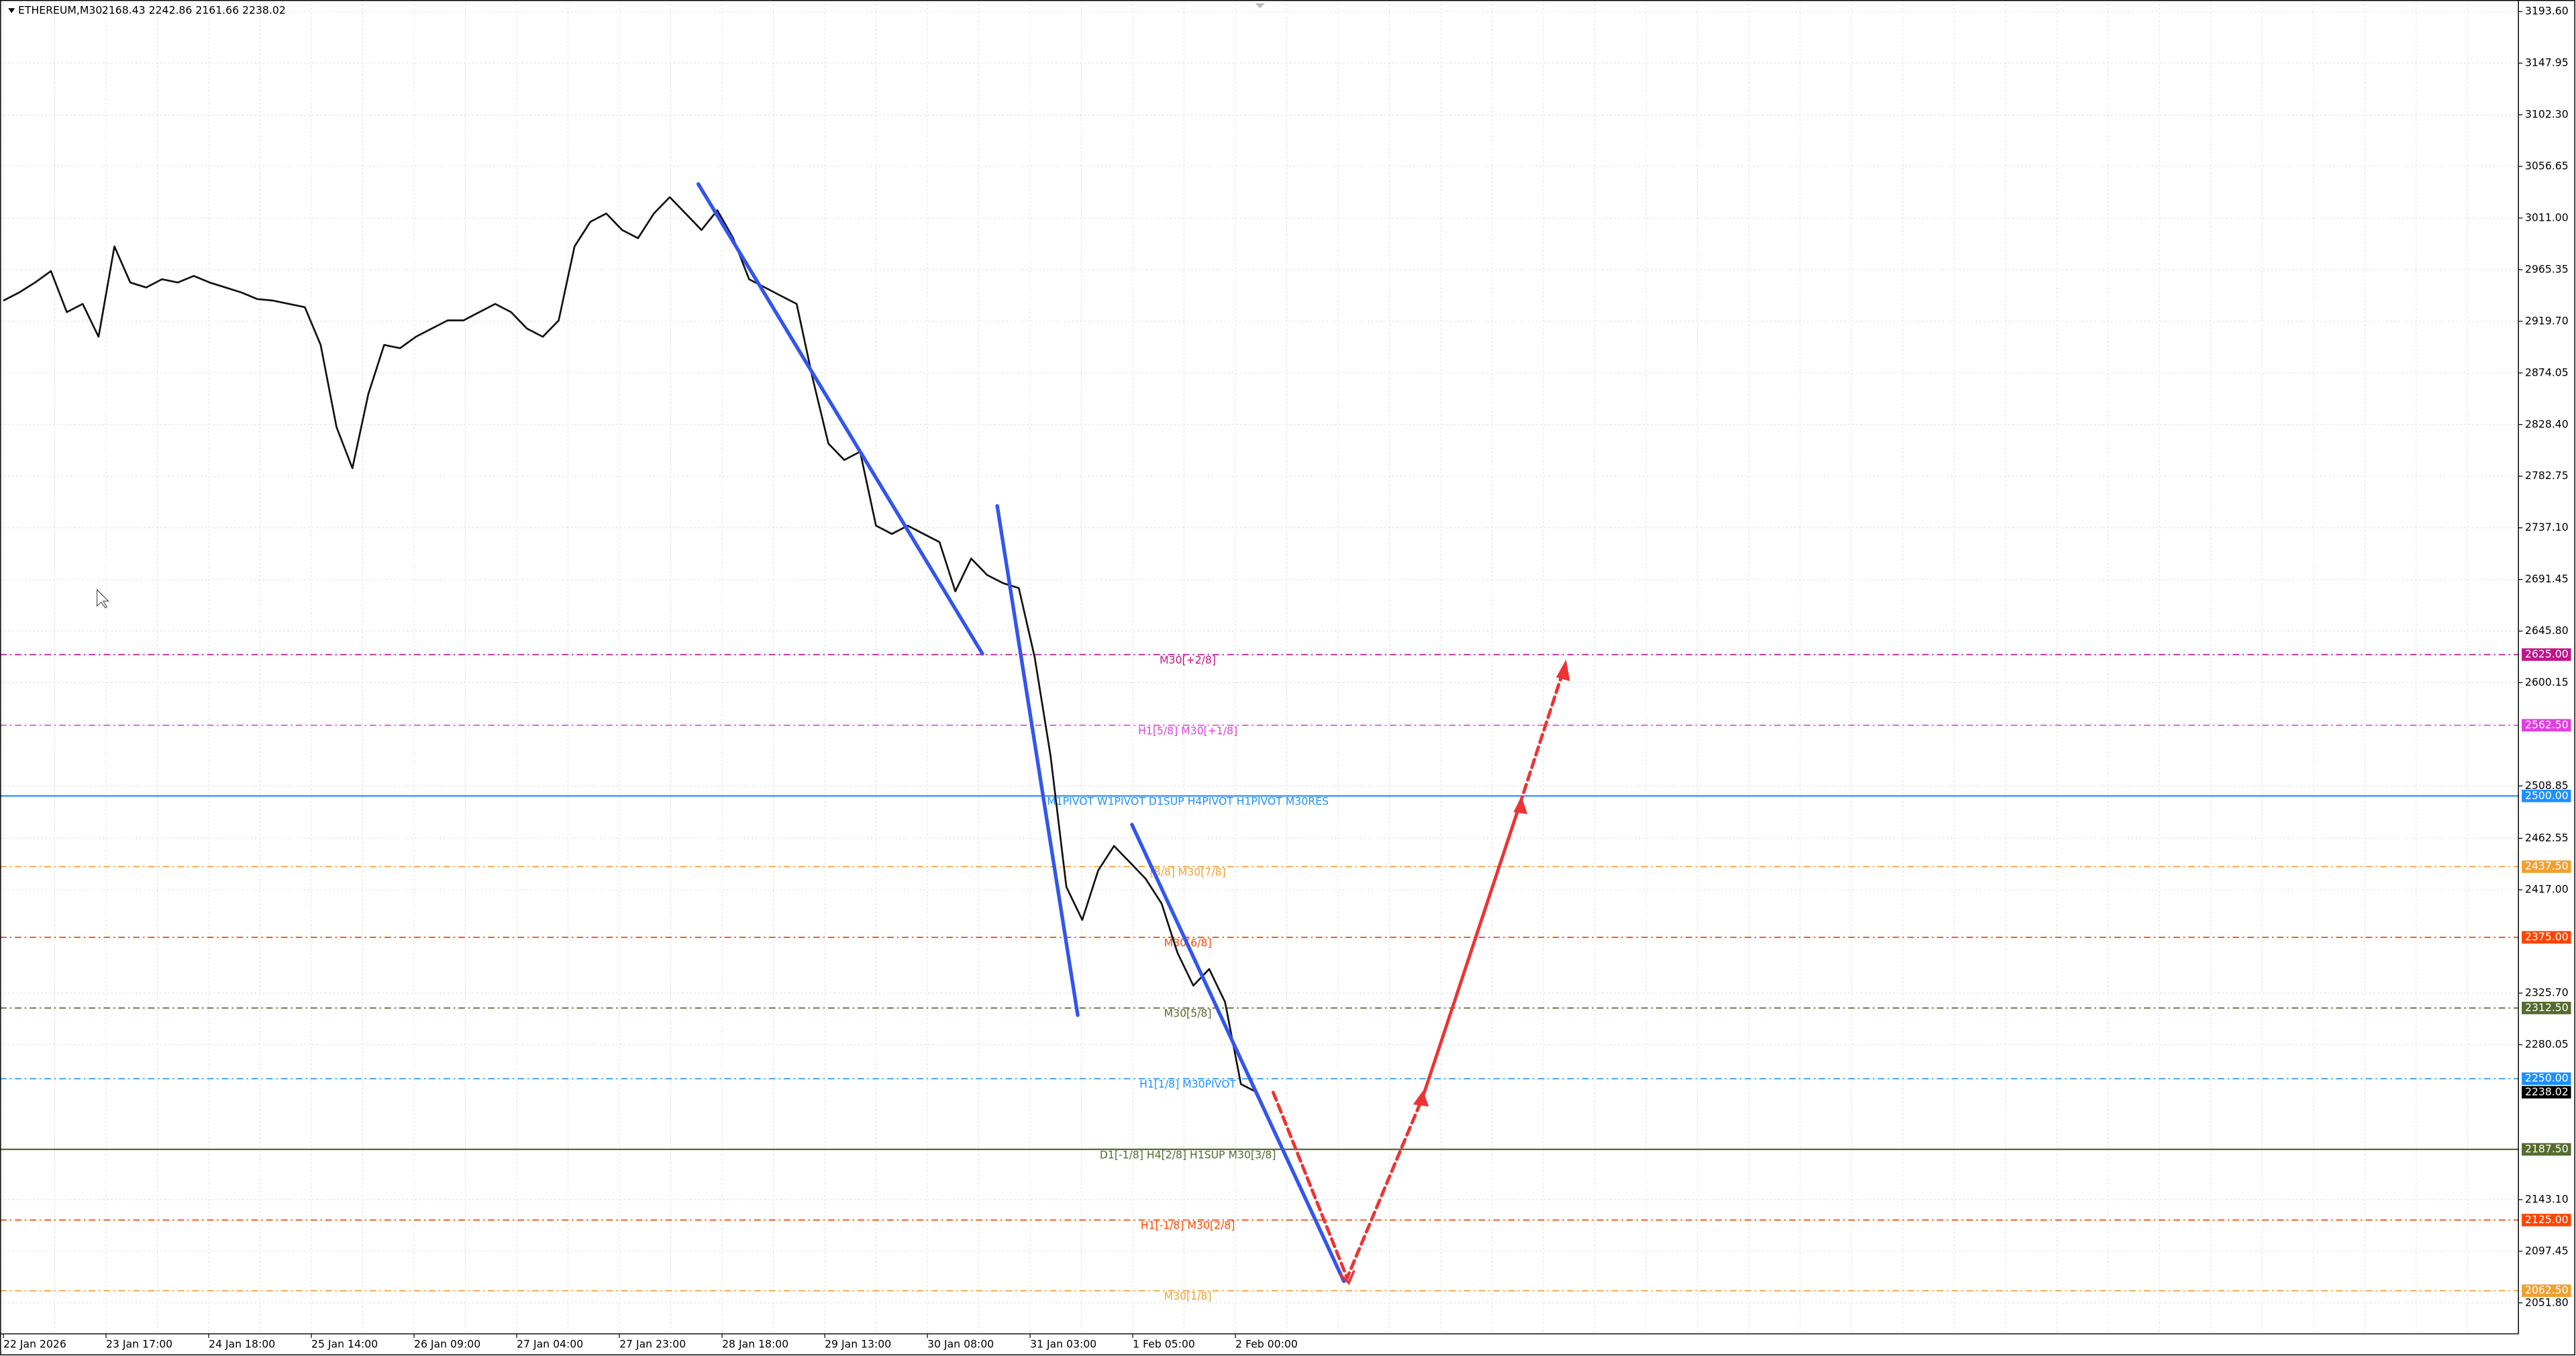 This screenshot has height=1356, width=2576. What do you see at coordinates (2547, 11) in the screenshot?
I see `price-label: 3193.60` at bounding box center [2547, 11].